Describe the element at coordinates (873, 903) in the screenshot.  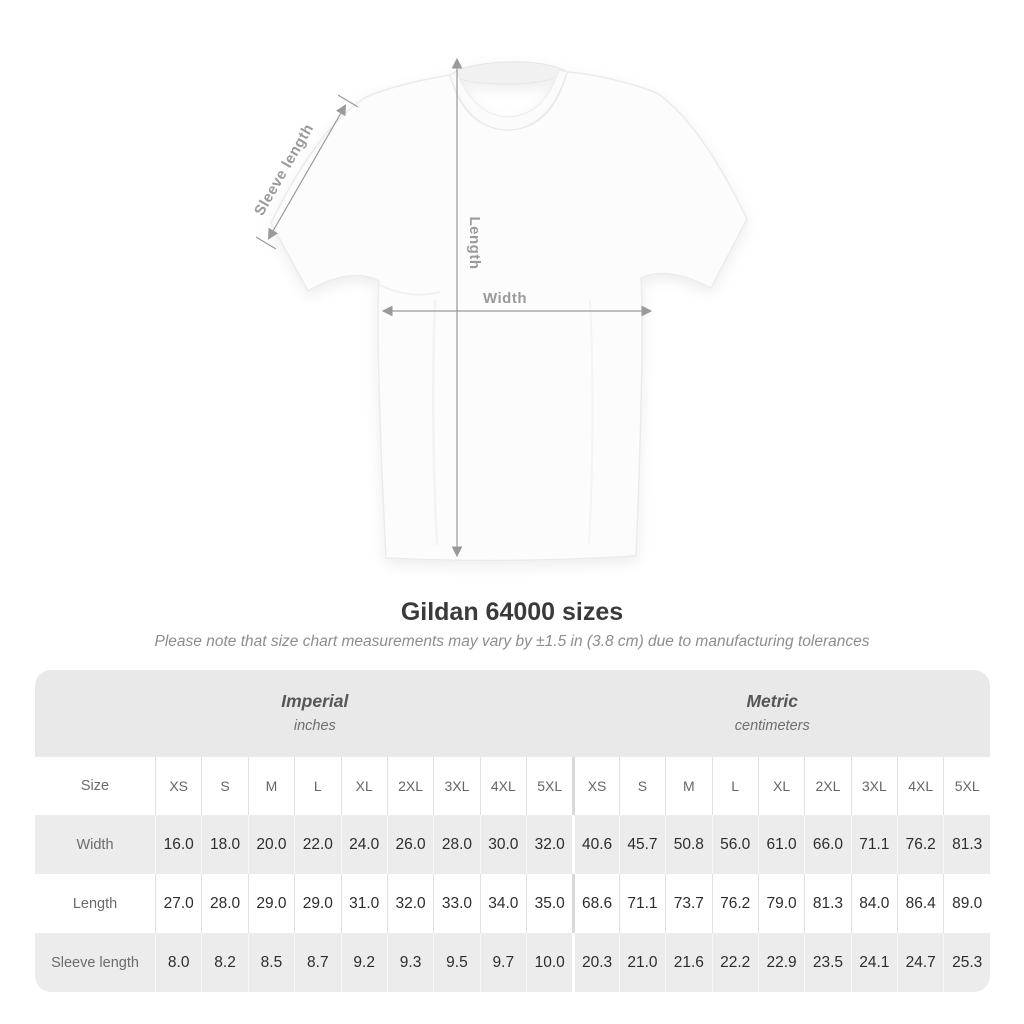
I see `measurement-cell: 84.0` at that location.